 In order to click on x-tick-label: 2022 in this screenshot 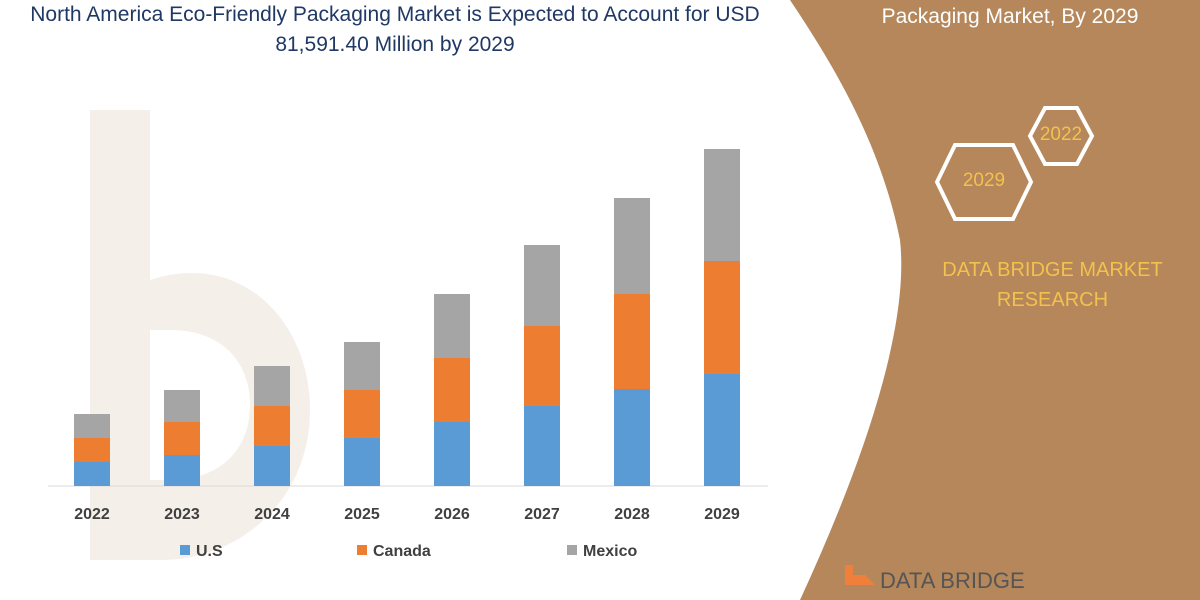, I will do `click(92, 514)`.